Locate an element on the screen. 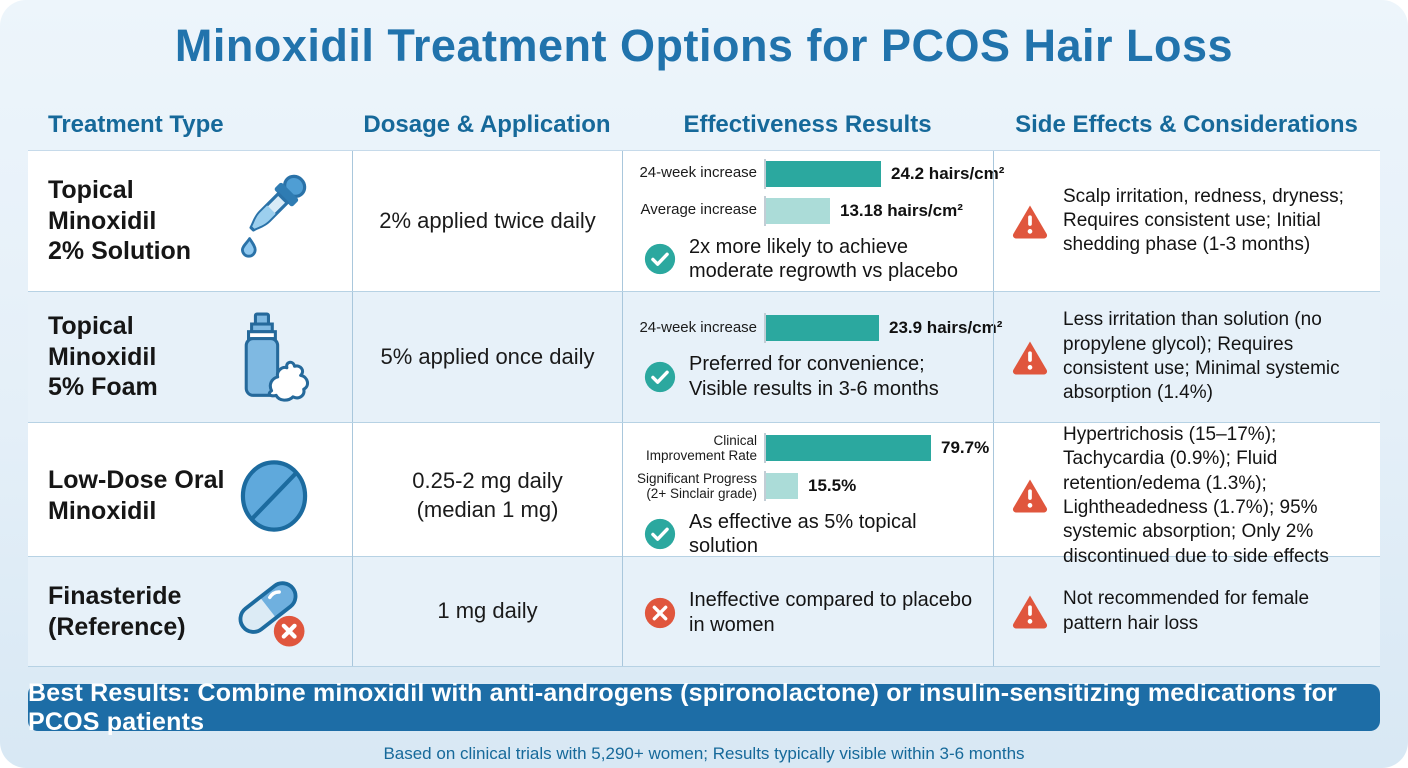 The image size is (1408, 768). bar-row: 24-week increase 24.2 hairs/cm² is located at coordinates (815, 173).